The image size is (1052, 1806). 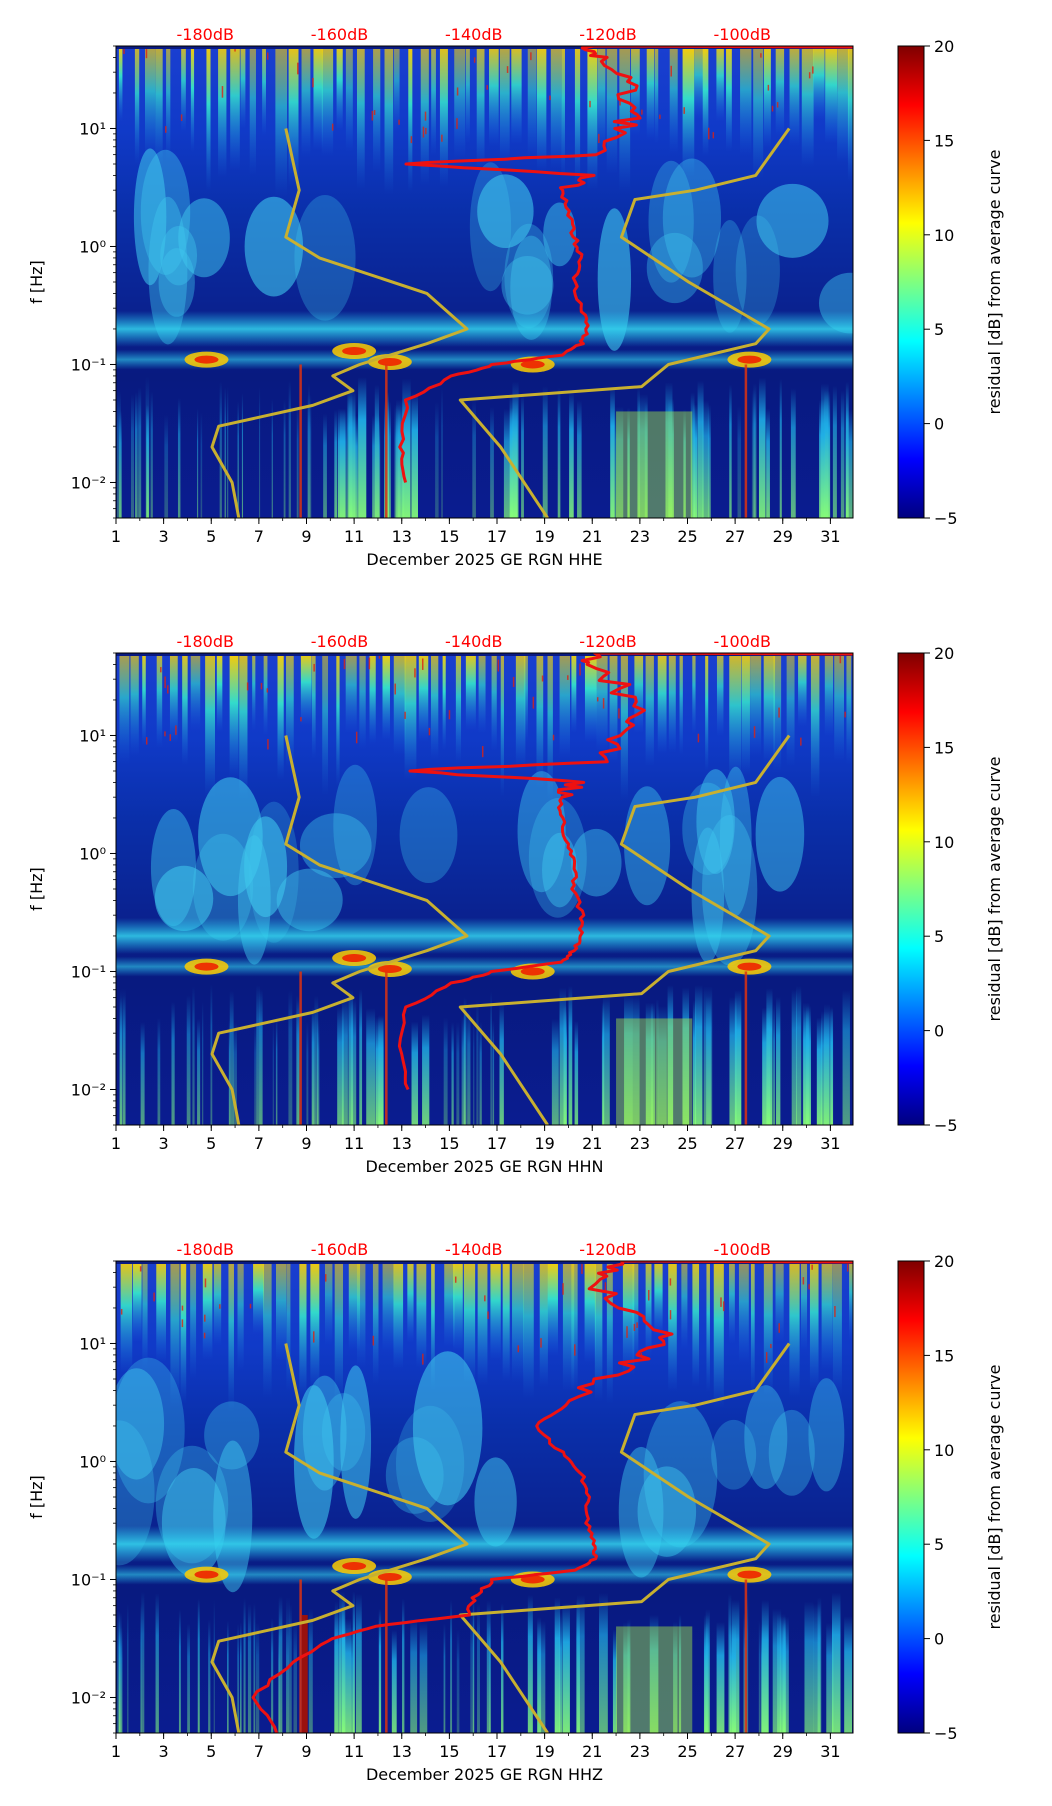 What do you see at coordinates (939, 1544) in the screenshot?
I see `colorbar-tick-label: 5` at bounding box center [939, 1544].